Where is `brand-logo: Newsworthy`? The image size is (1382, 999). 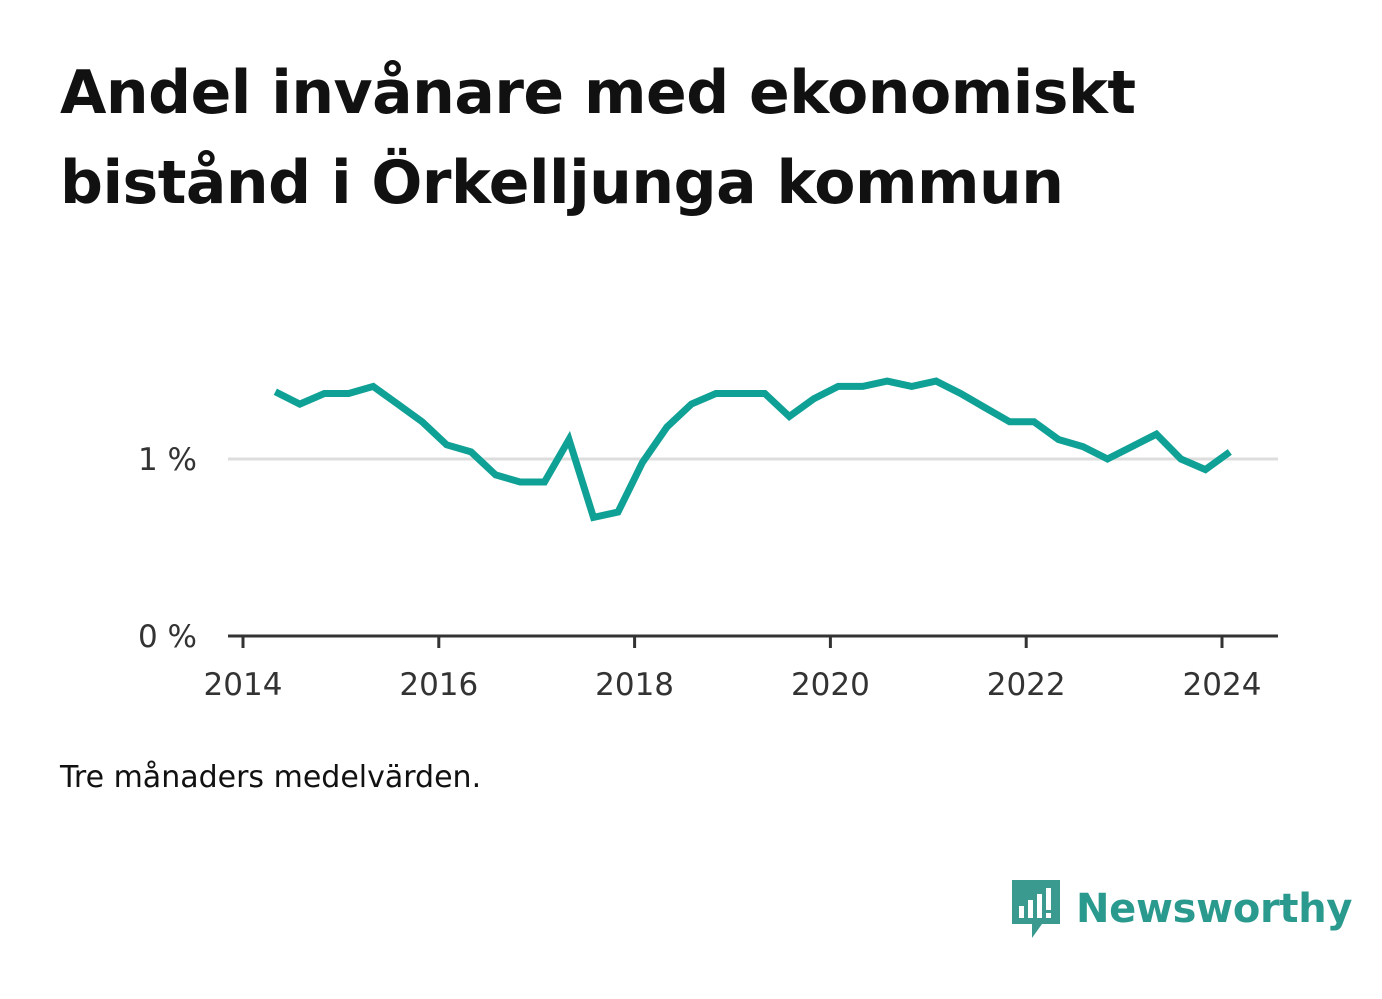
brand-logo: Newsworthy is located at coordinates (1181, 909).